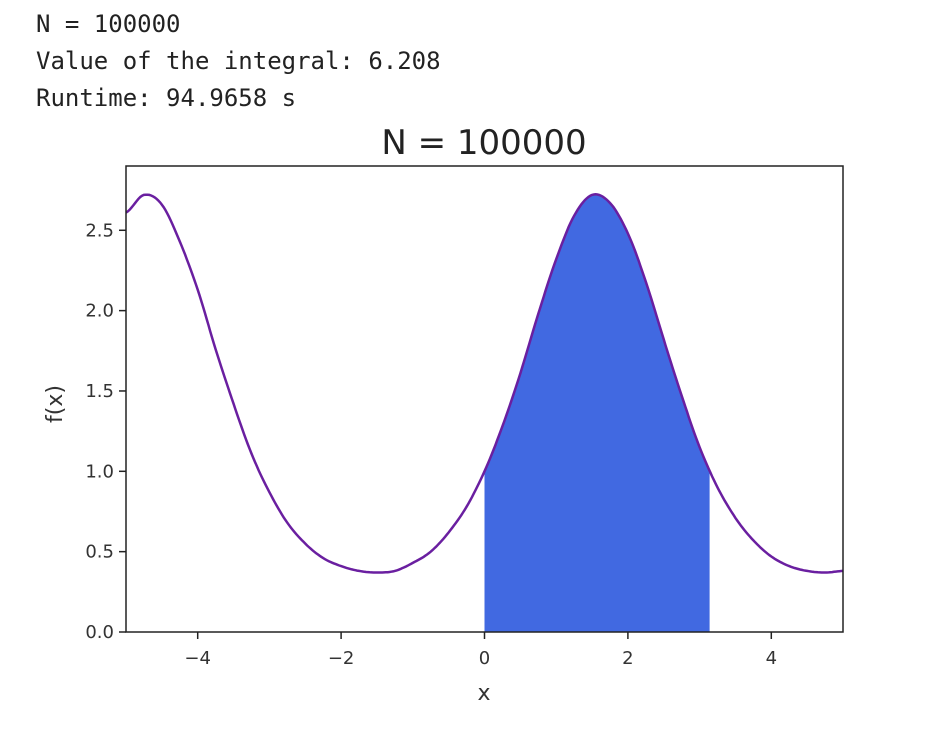  What do you see at coordinates (105, 431) in the screenshot?
I see `y-axis: 0.0 0.5 1.0 1.5 2.0 2.5` at bounding box center [105, 431].